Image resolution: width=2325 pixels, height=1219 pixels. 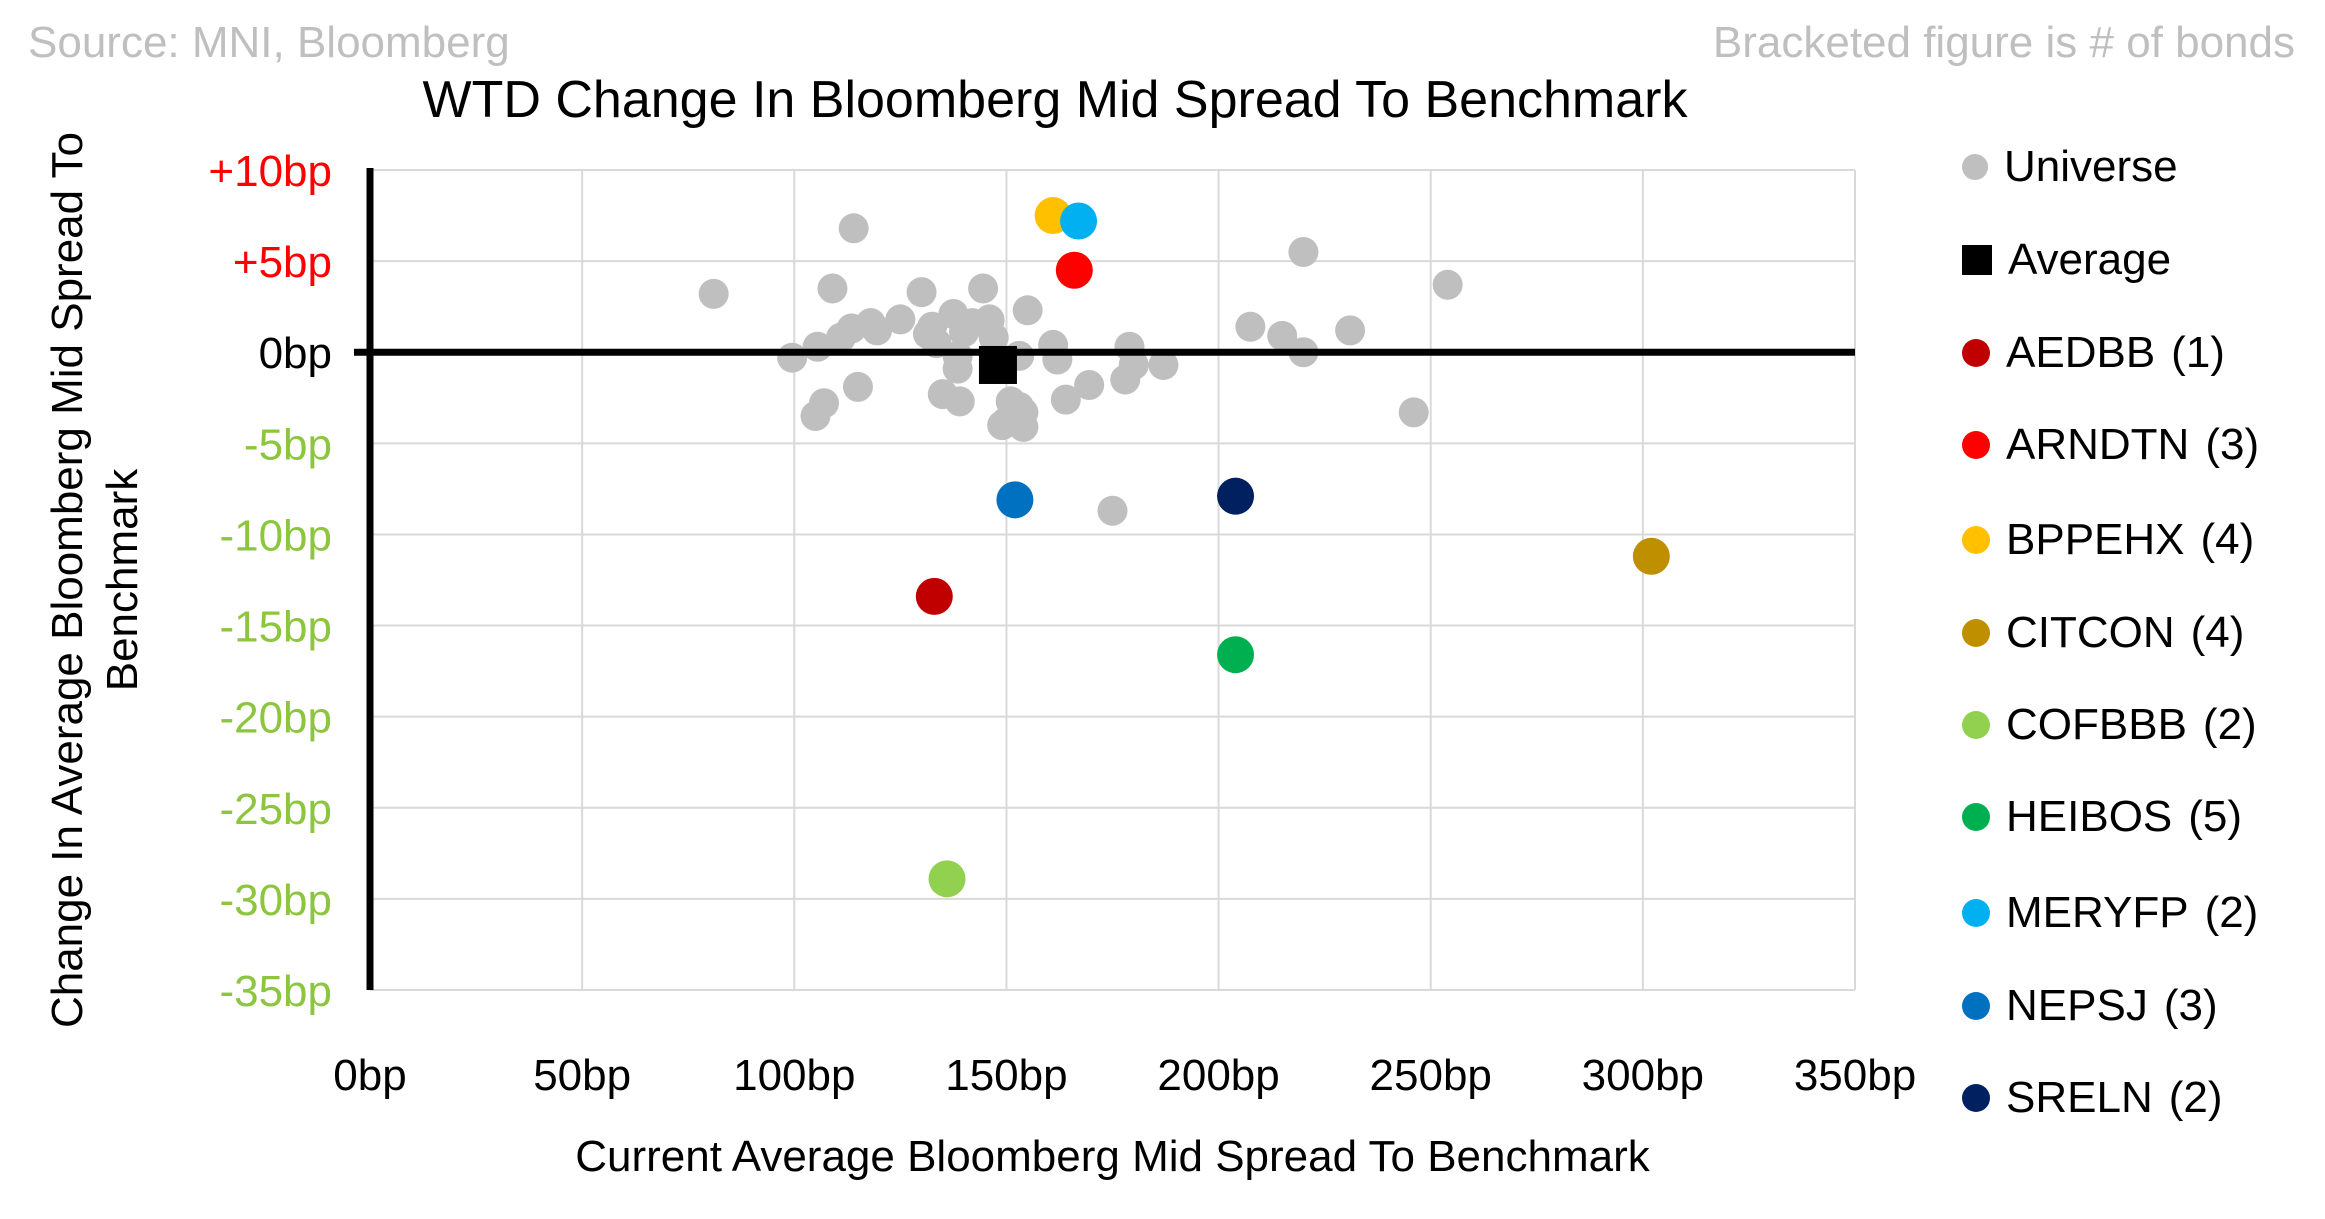 What do you see at coordinates (270, 171) in the screenshot?
I see `y-tick-label: +10bp` at bounding box center [270, 171].